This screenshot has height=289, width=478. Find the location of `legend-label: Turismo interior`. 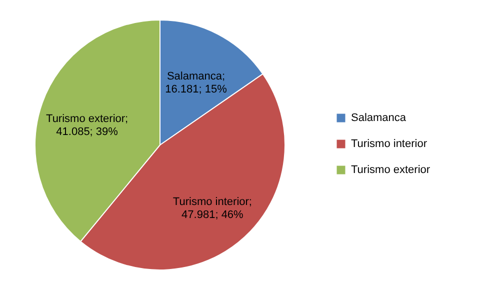

legend-label: Turismo interior is located at coordinates (389, 144).